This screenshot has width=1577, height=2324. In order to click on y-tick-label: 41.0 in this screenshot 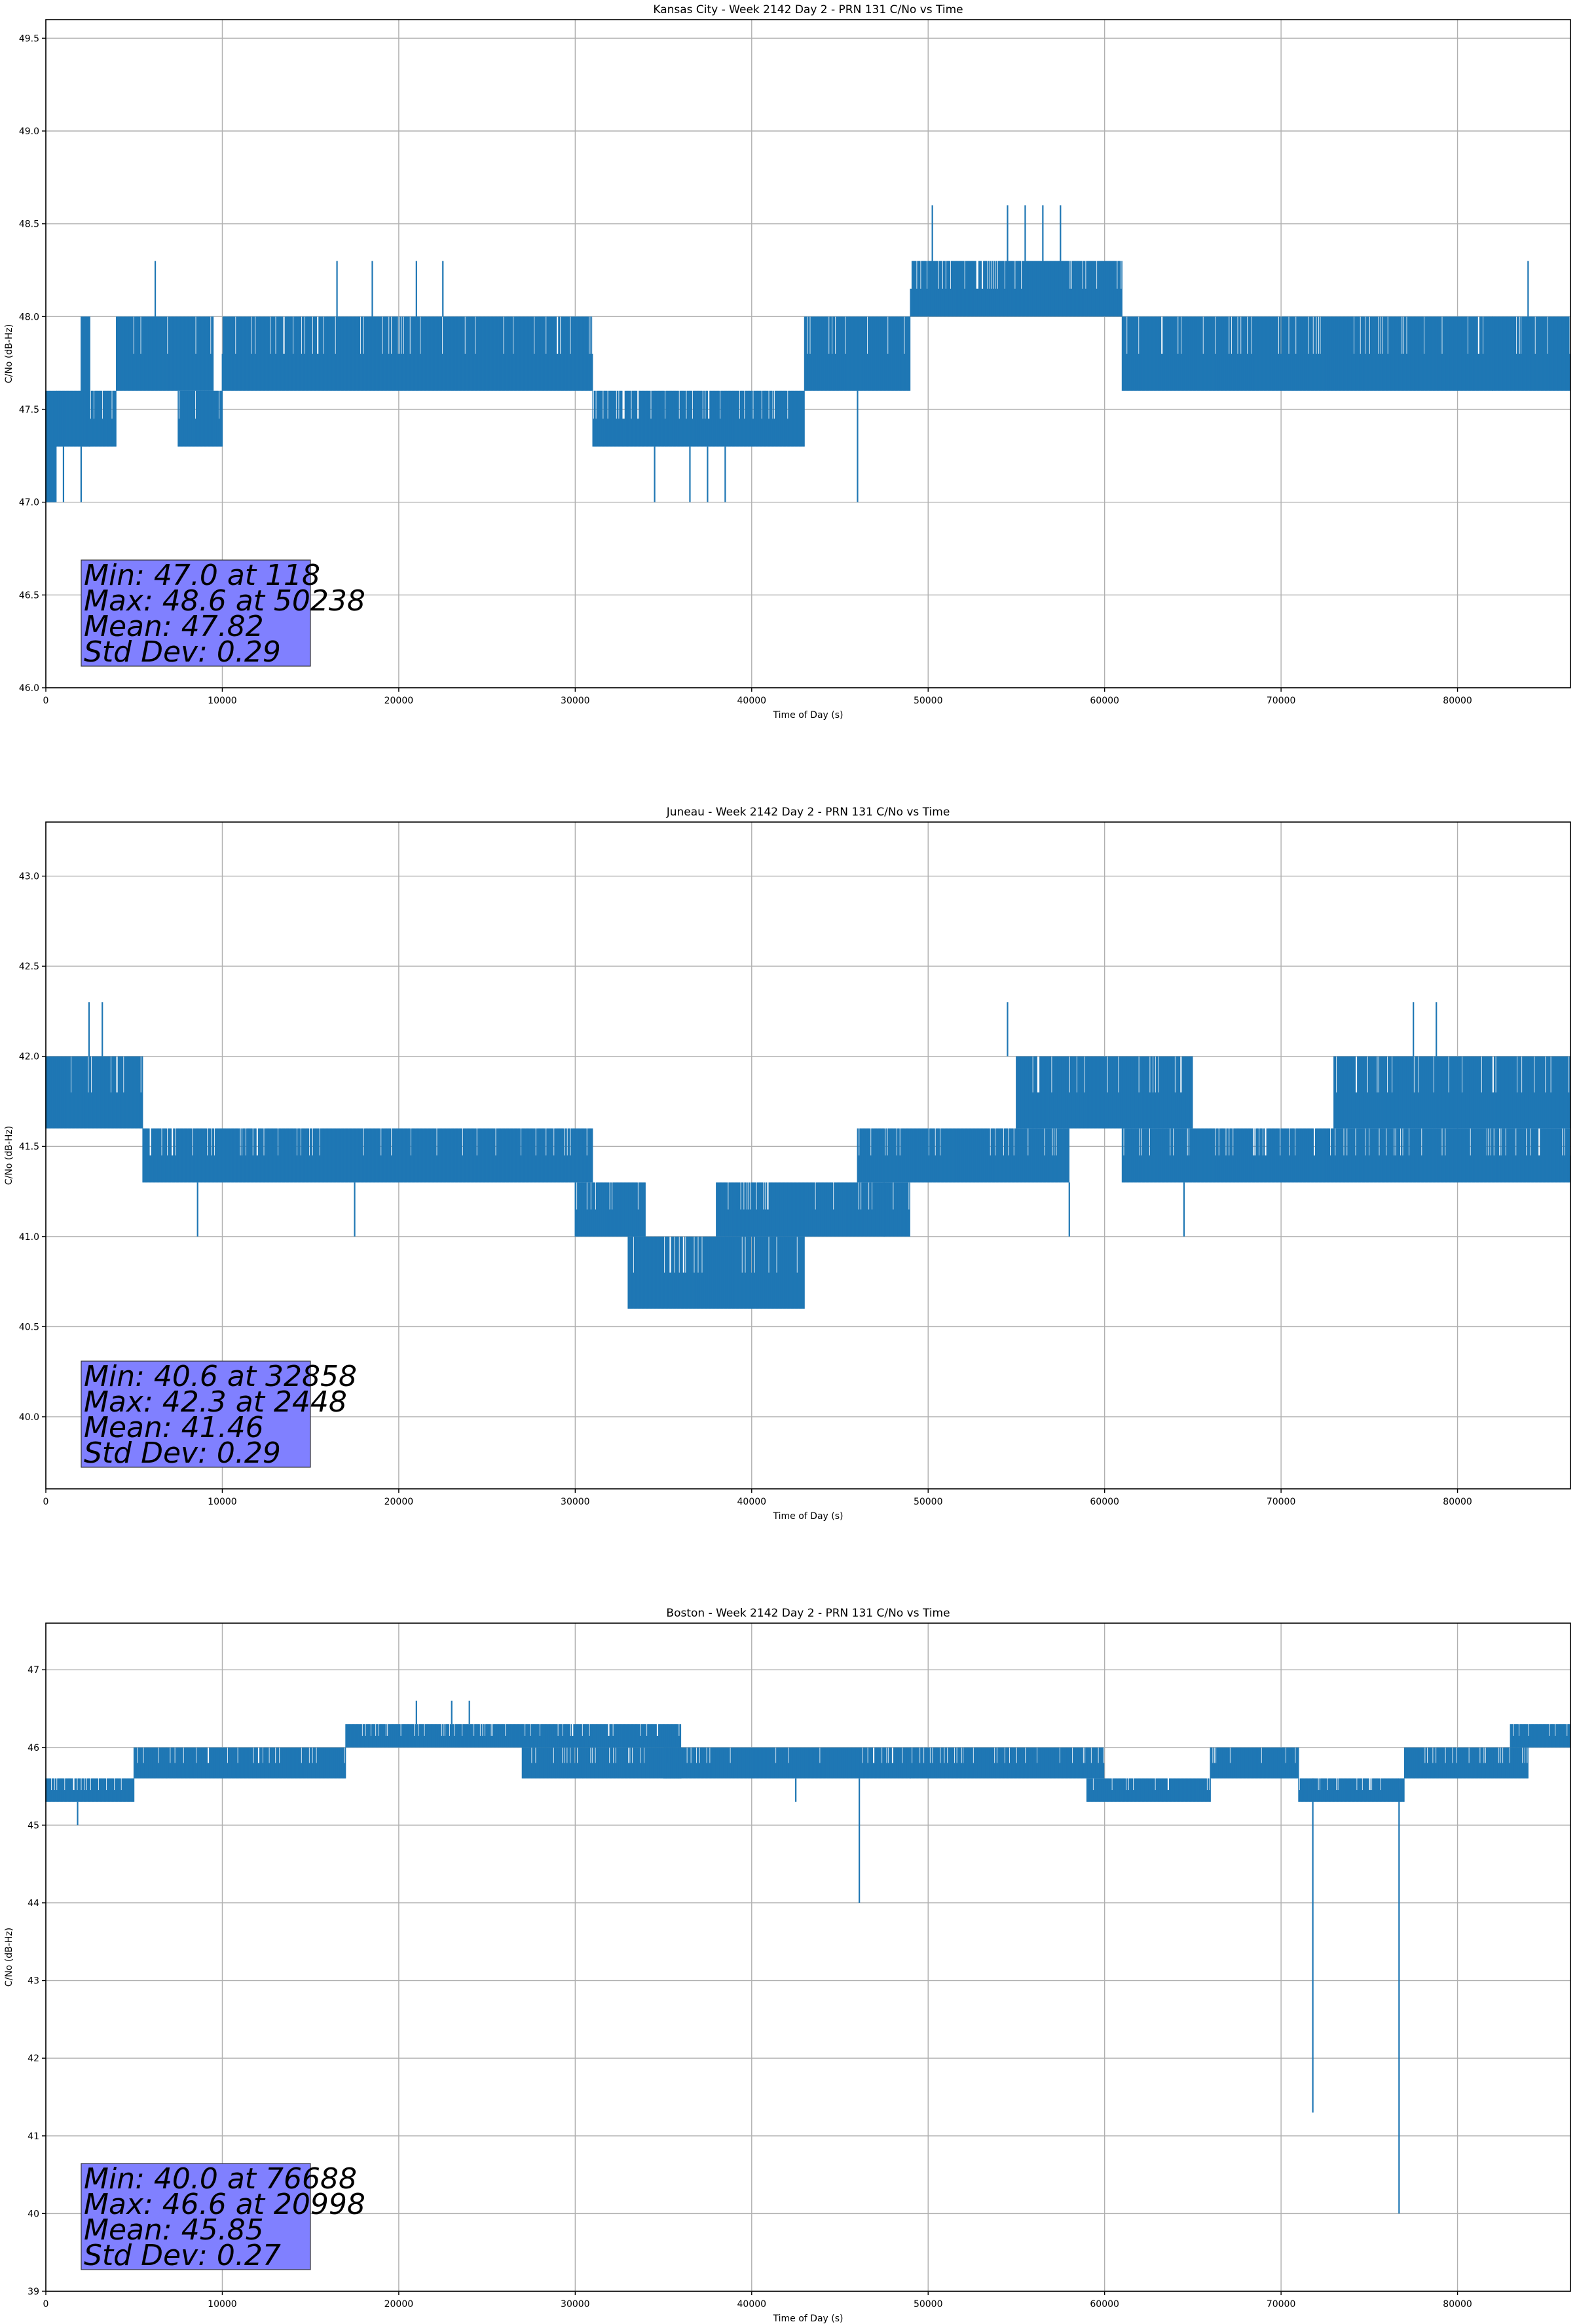, I will do `click(29, 1237)`.